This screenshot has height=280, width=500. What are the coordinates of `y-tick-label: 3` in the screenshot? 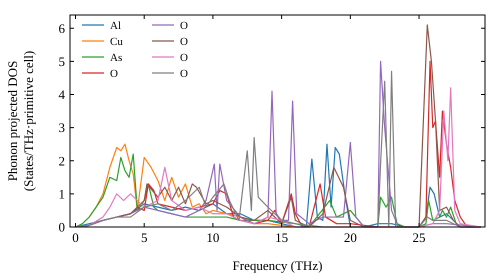 It's located at (61, 128).